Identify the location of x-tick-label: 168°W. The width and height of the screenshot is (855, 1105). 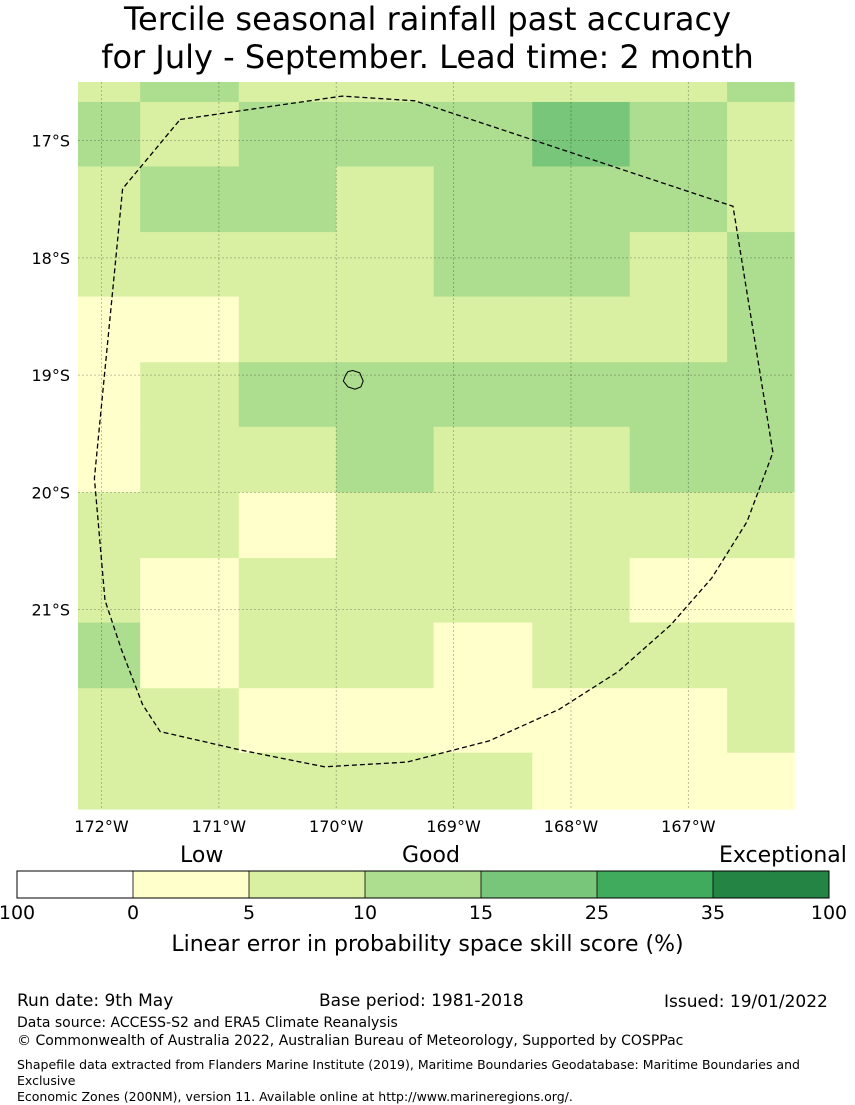
(571, 826).